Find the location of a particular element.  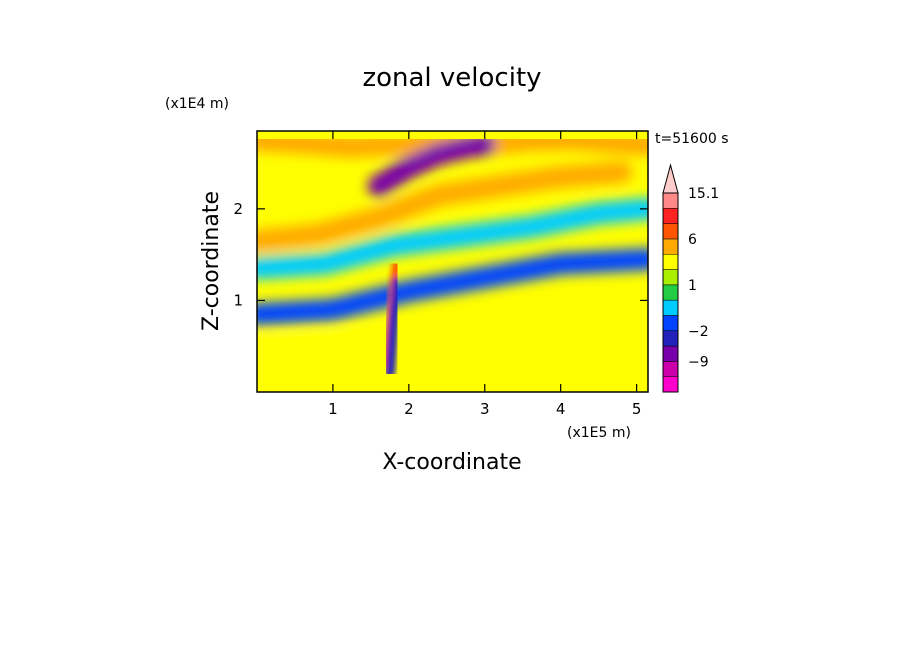

colorbar-extend-max is located at coordinates (670, 178).